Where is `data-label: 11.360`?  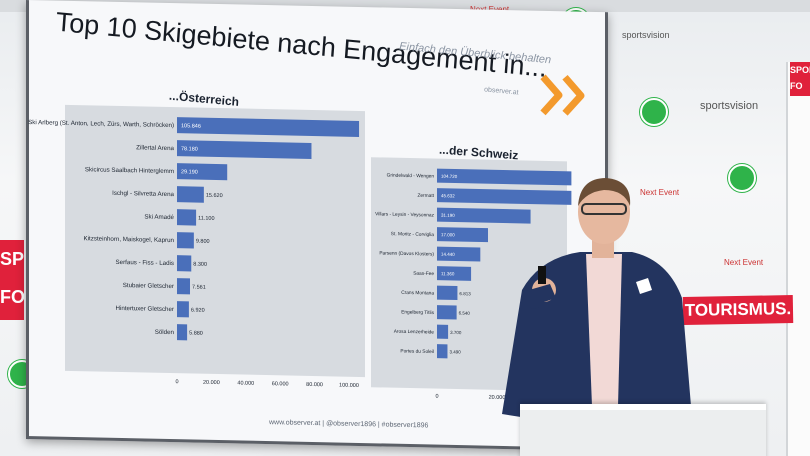 data-label: 11.360 is located at coordinates (448, 273).